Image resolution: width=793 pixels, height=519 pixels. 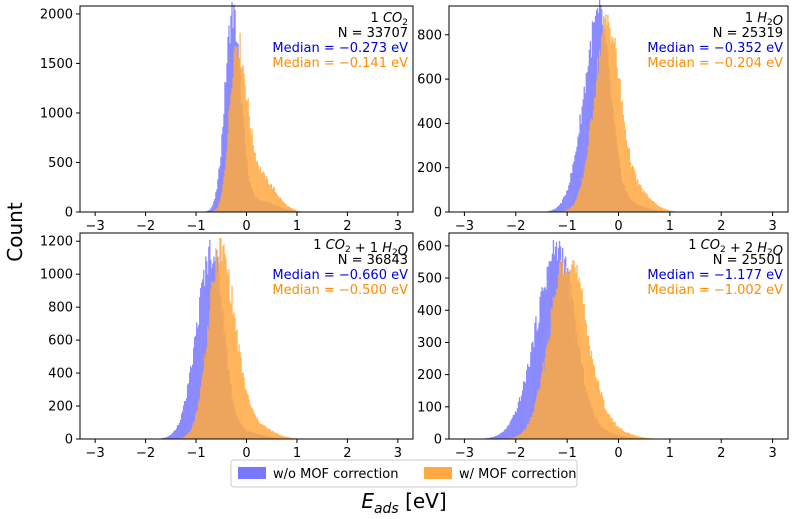 I want to click on median-without-correction: Median = −0.273 eV, so click(x=340, y=48).